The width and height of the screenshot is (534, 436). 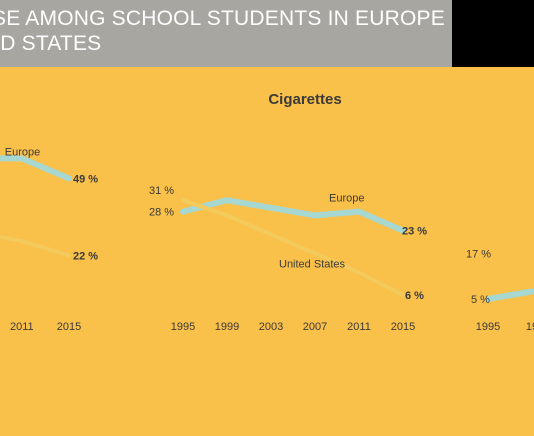 I want to click on x-tick-label-1-5: 2015, so click(x=403, y=327).